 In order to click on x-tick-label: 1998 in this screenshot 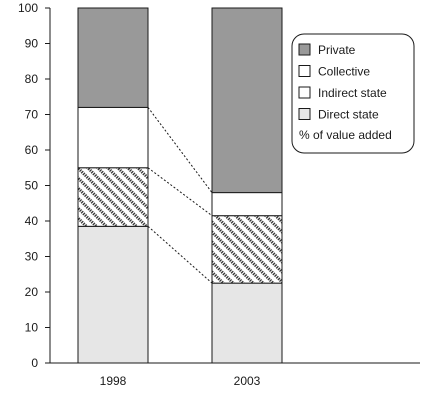, I will do `click(113, 381)`.